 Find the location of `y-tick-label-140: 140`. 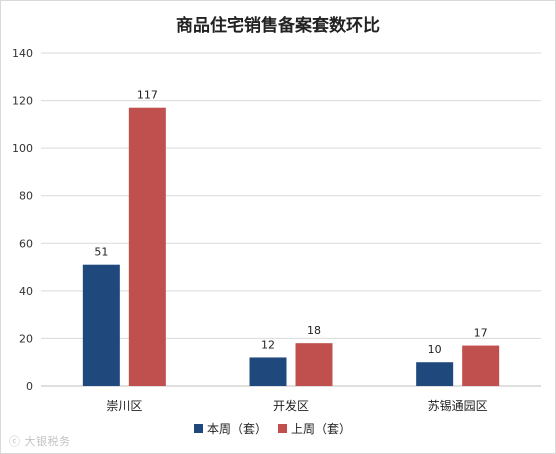

y-tick-label-140: 140 is located at coordinates (22, 53).